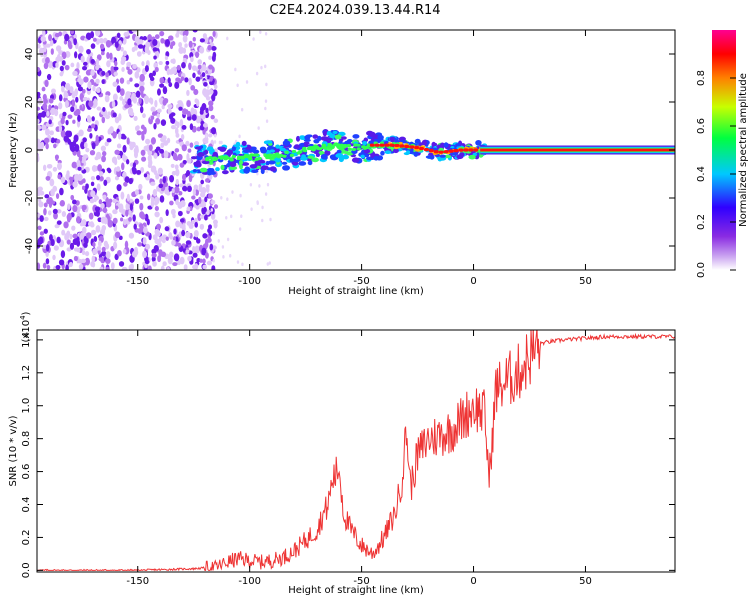 Image resolution: width=750 pixels, height=600 pixels. Describe the element at coordinates (29, 54) in the screenshot. I see `y-tick-label: 40` at that location.